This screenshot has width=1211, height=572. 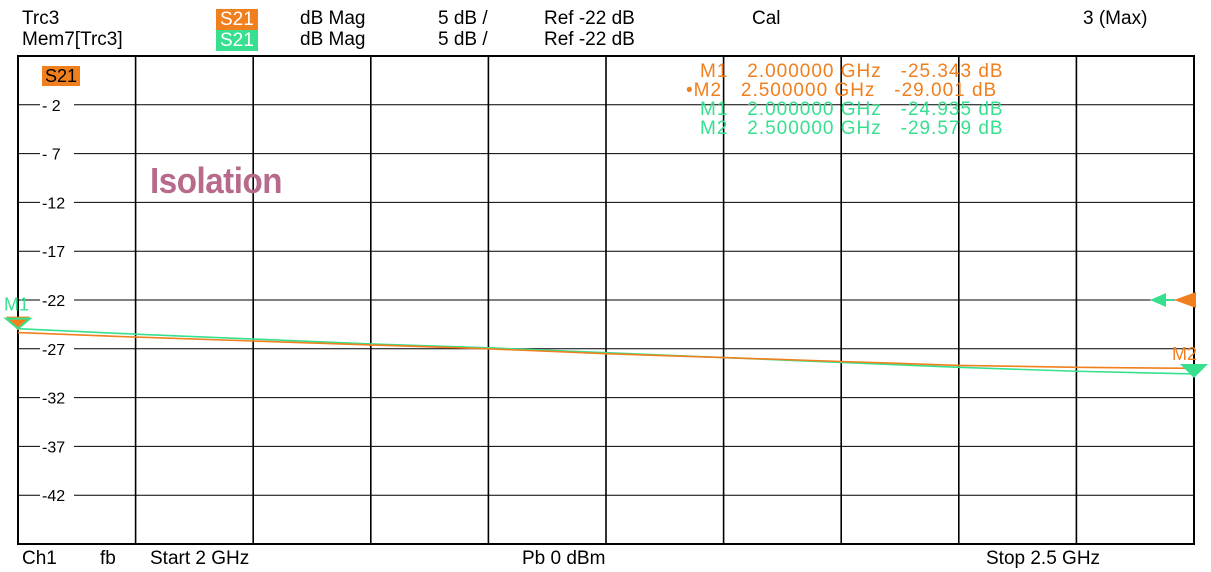 I want to click on active-trace-tag: S21, so click(x=61, y=76).